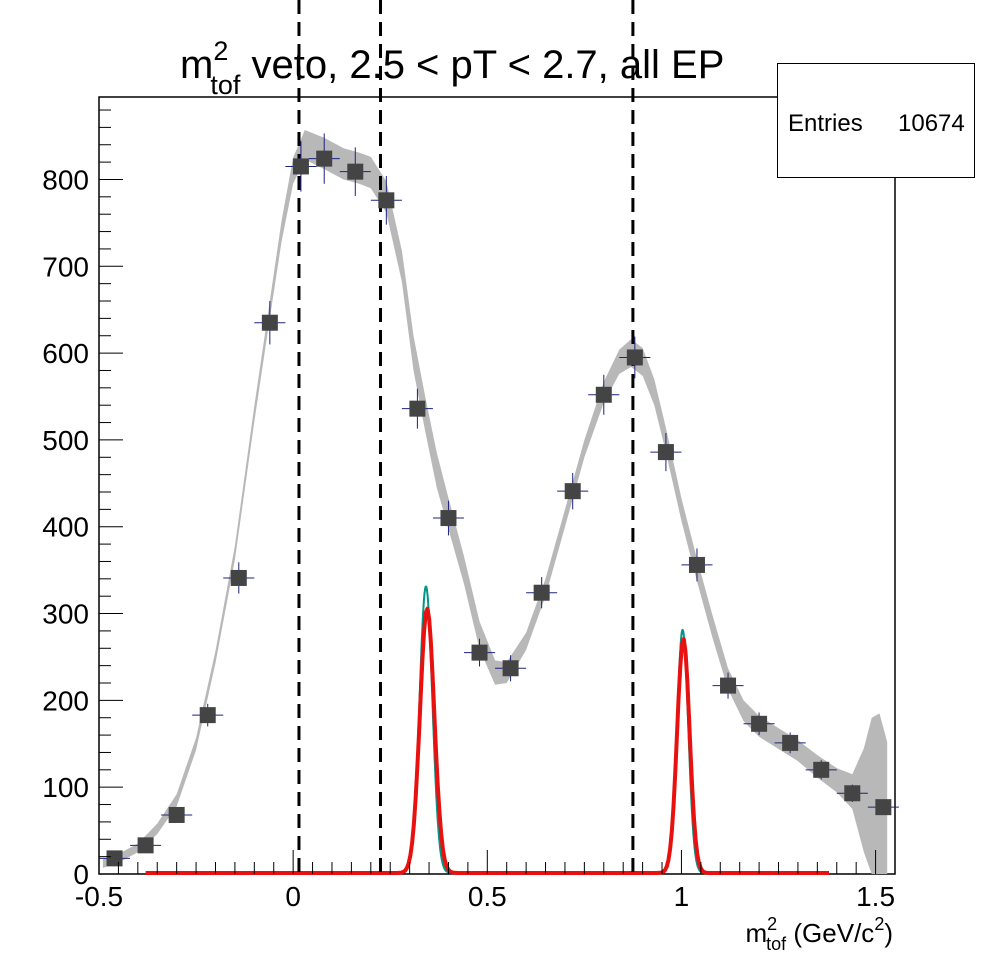 This screenshot has width=996, height=972. Describe the element at coordinates (65, 527) in the screenshot. I see `y-tick-label: 400` at that location.